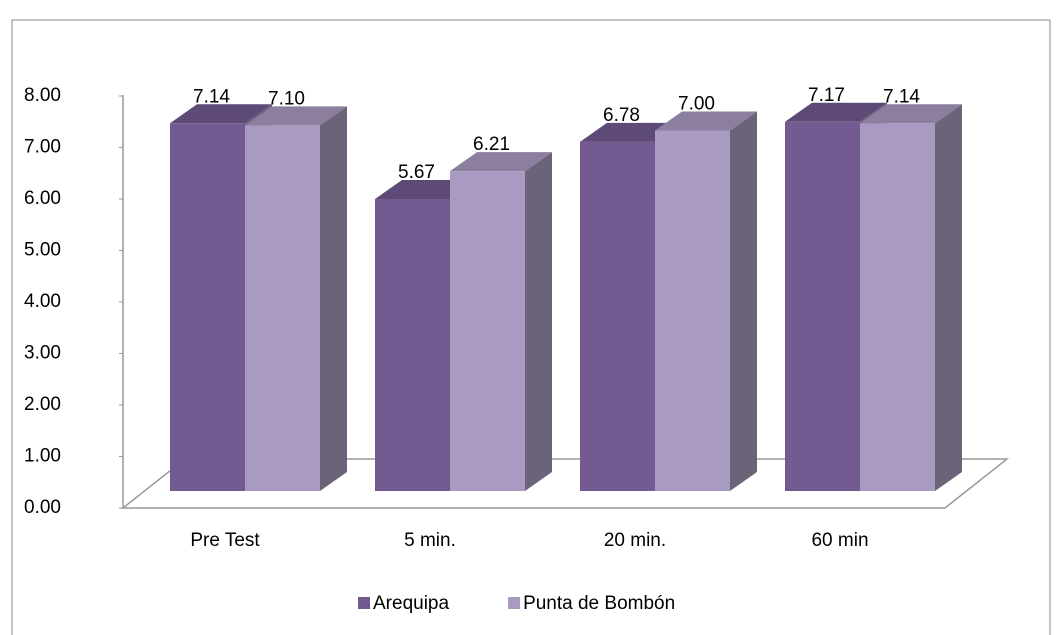  What do you see at coordinates (635, 540) in the screenshot?
I see `x-tick-label: 20 min.` at bounding box center [635, 540].